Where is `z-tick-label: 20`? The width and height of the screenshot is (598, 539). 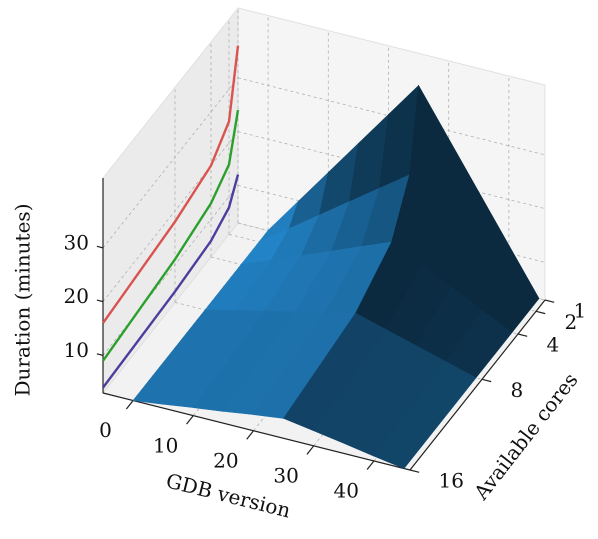
z-tick-label: 20 is located at coordinates (76, 296).